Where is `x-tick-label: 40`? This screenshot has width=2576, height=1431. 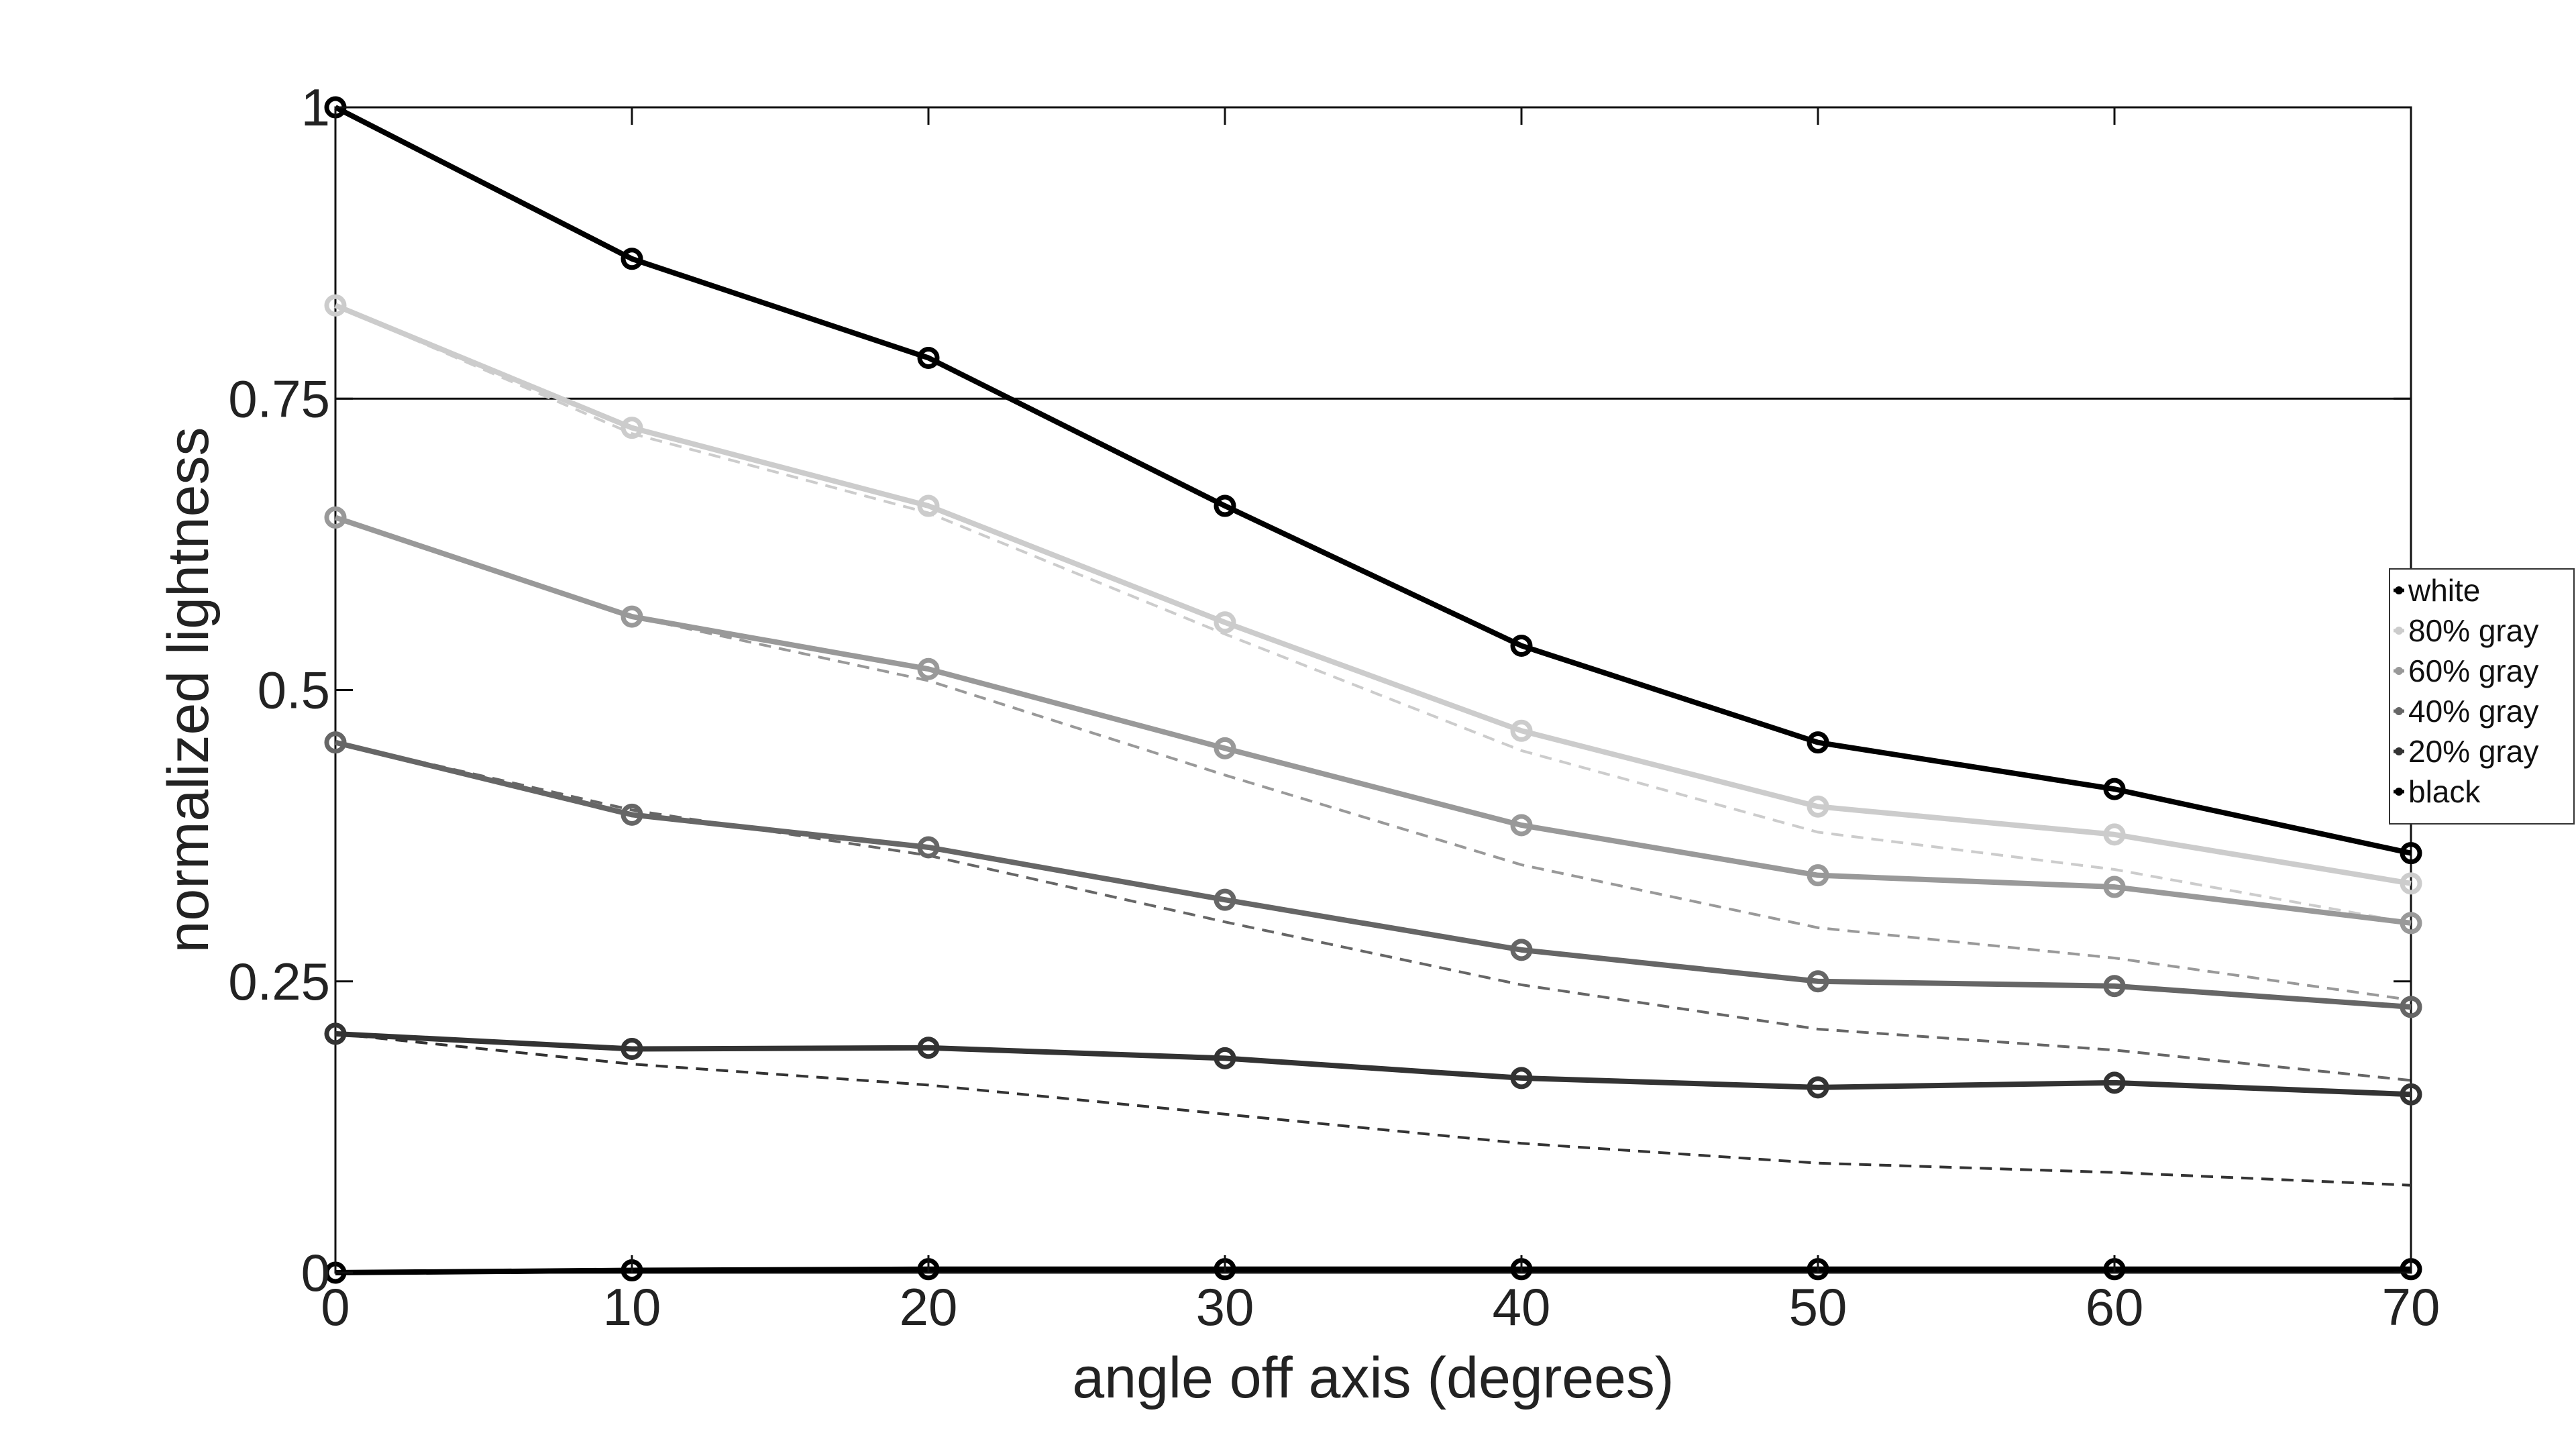
x-tick-label: 40 is located at coordinates (1522, 1306).